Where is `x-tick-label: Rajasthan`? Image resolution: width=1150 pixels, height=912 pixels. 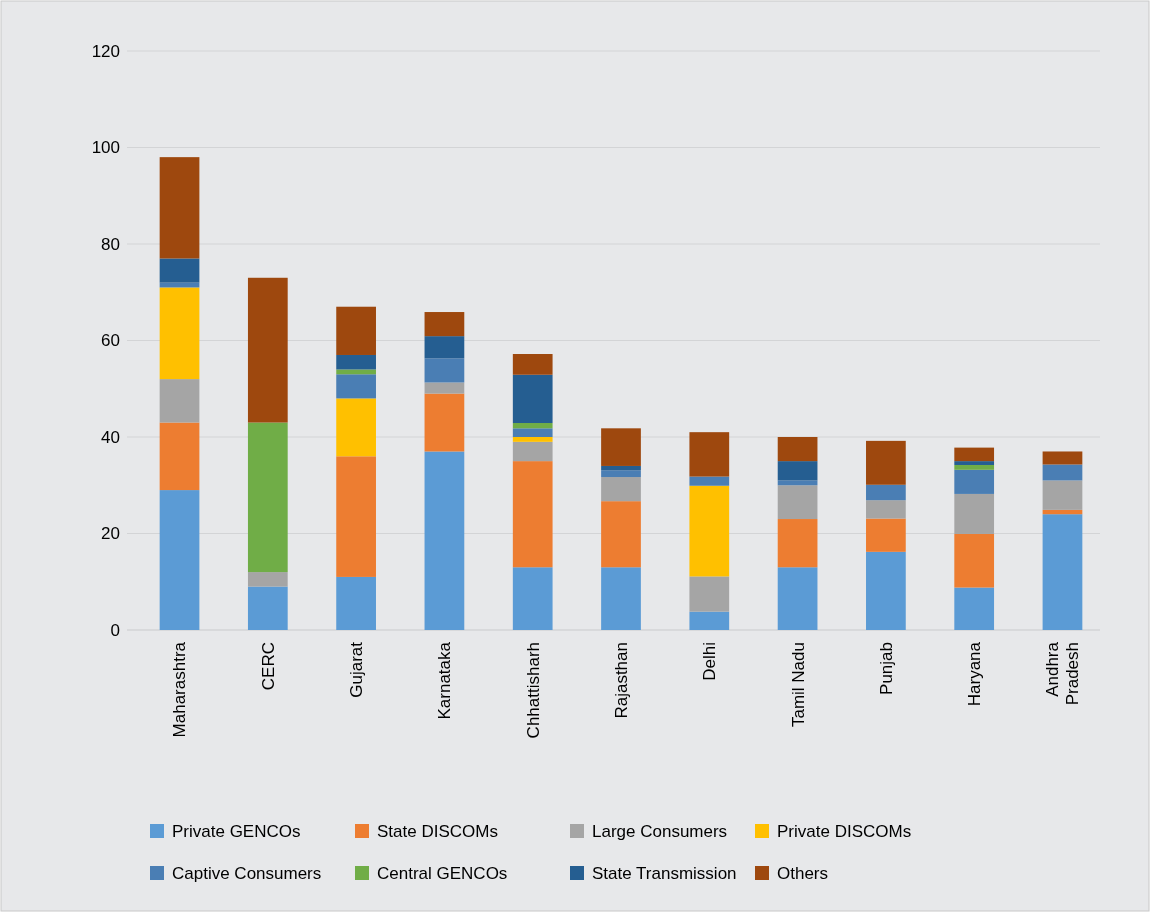 x-tick-label: Rajasthan is located at coordinates (621, 680).